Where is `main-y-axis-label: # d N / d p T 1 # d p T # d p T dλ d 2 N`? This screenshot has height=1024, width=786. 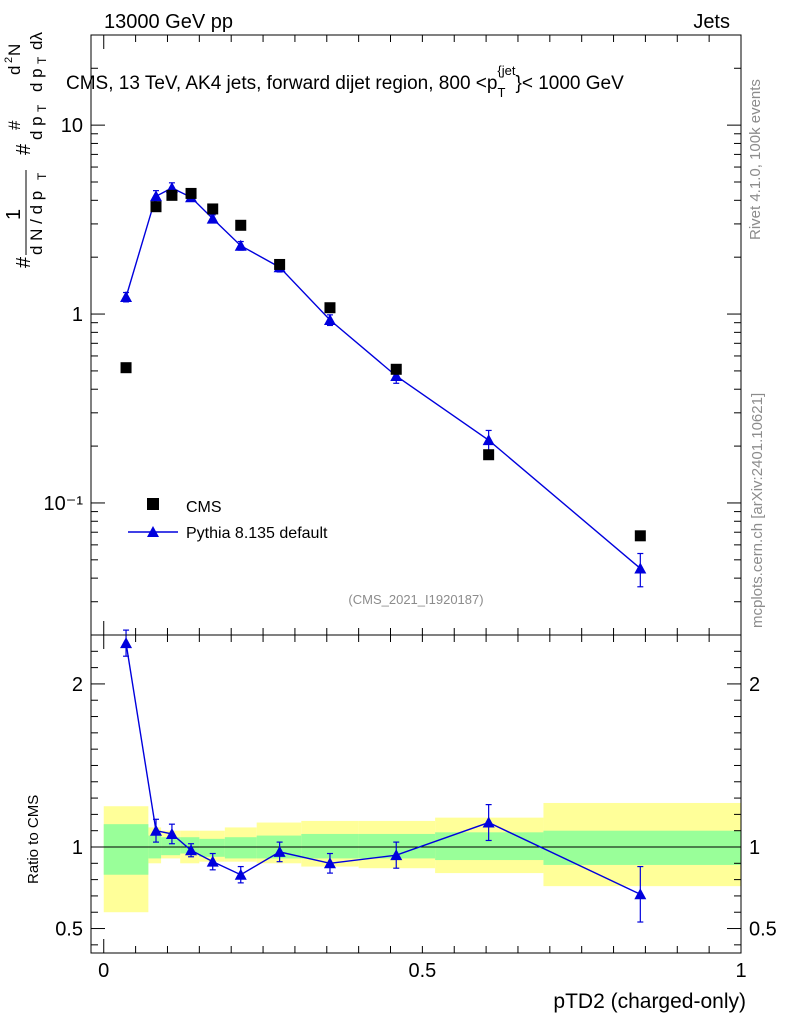 main-y-axis-label: # d N / d p T 1 # d p T # d p T dλ d 2 N is located at coordinates (26, 150).